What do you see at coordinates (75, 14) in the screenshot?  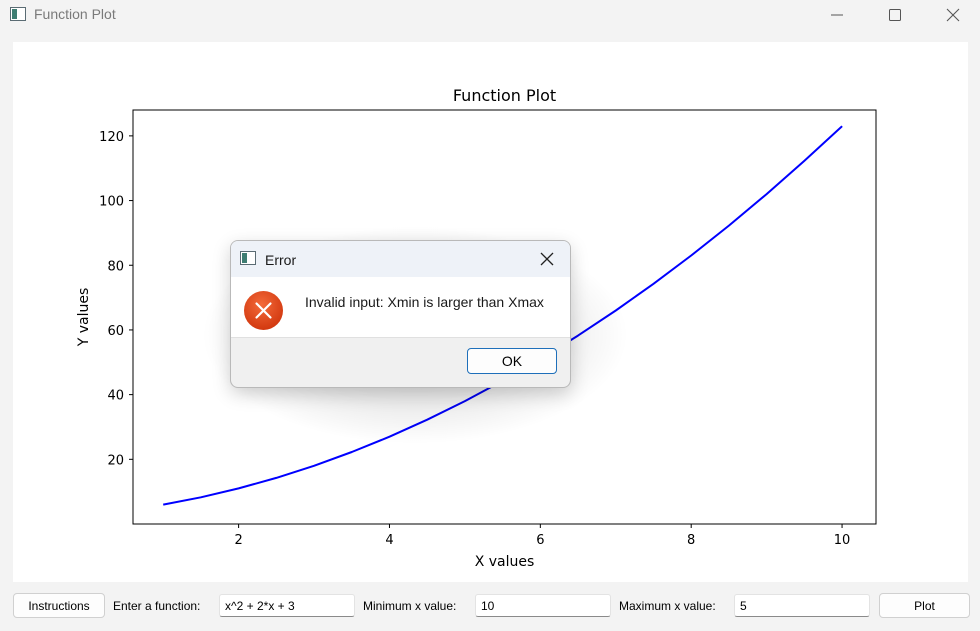 I see `window-title: Function Plot` at bounding box center [75, 14].